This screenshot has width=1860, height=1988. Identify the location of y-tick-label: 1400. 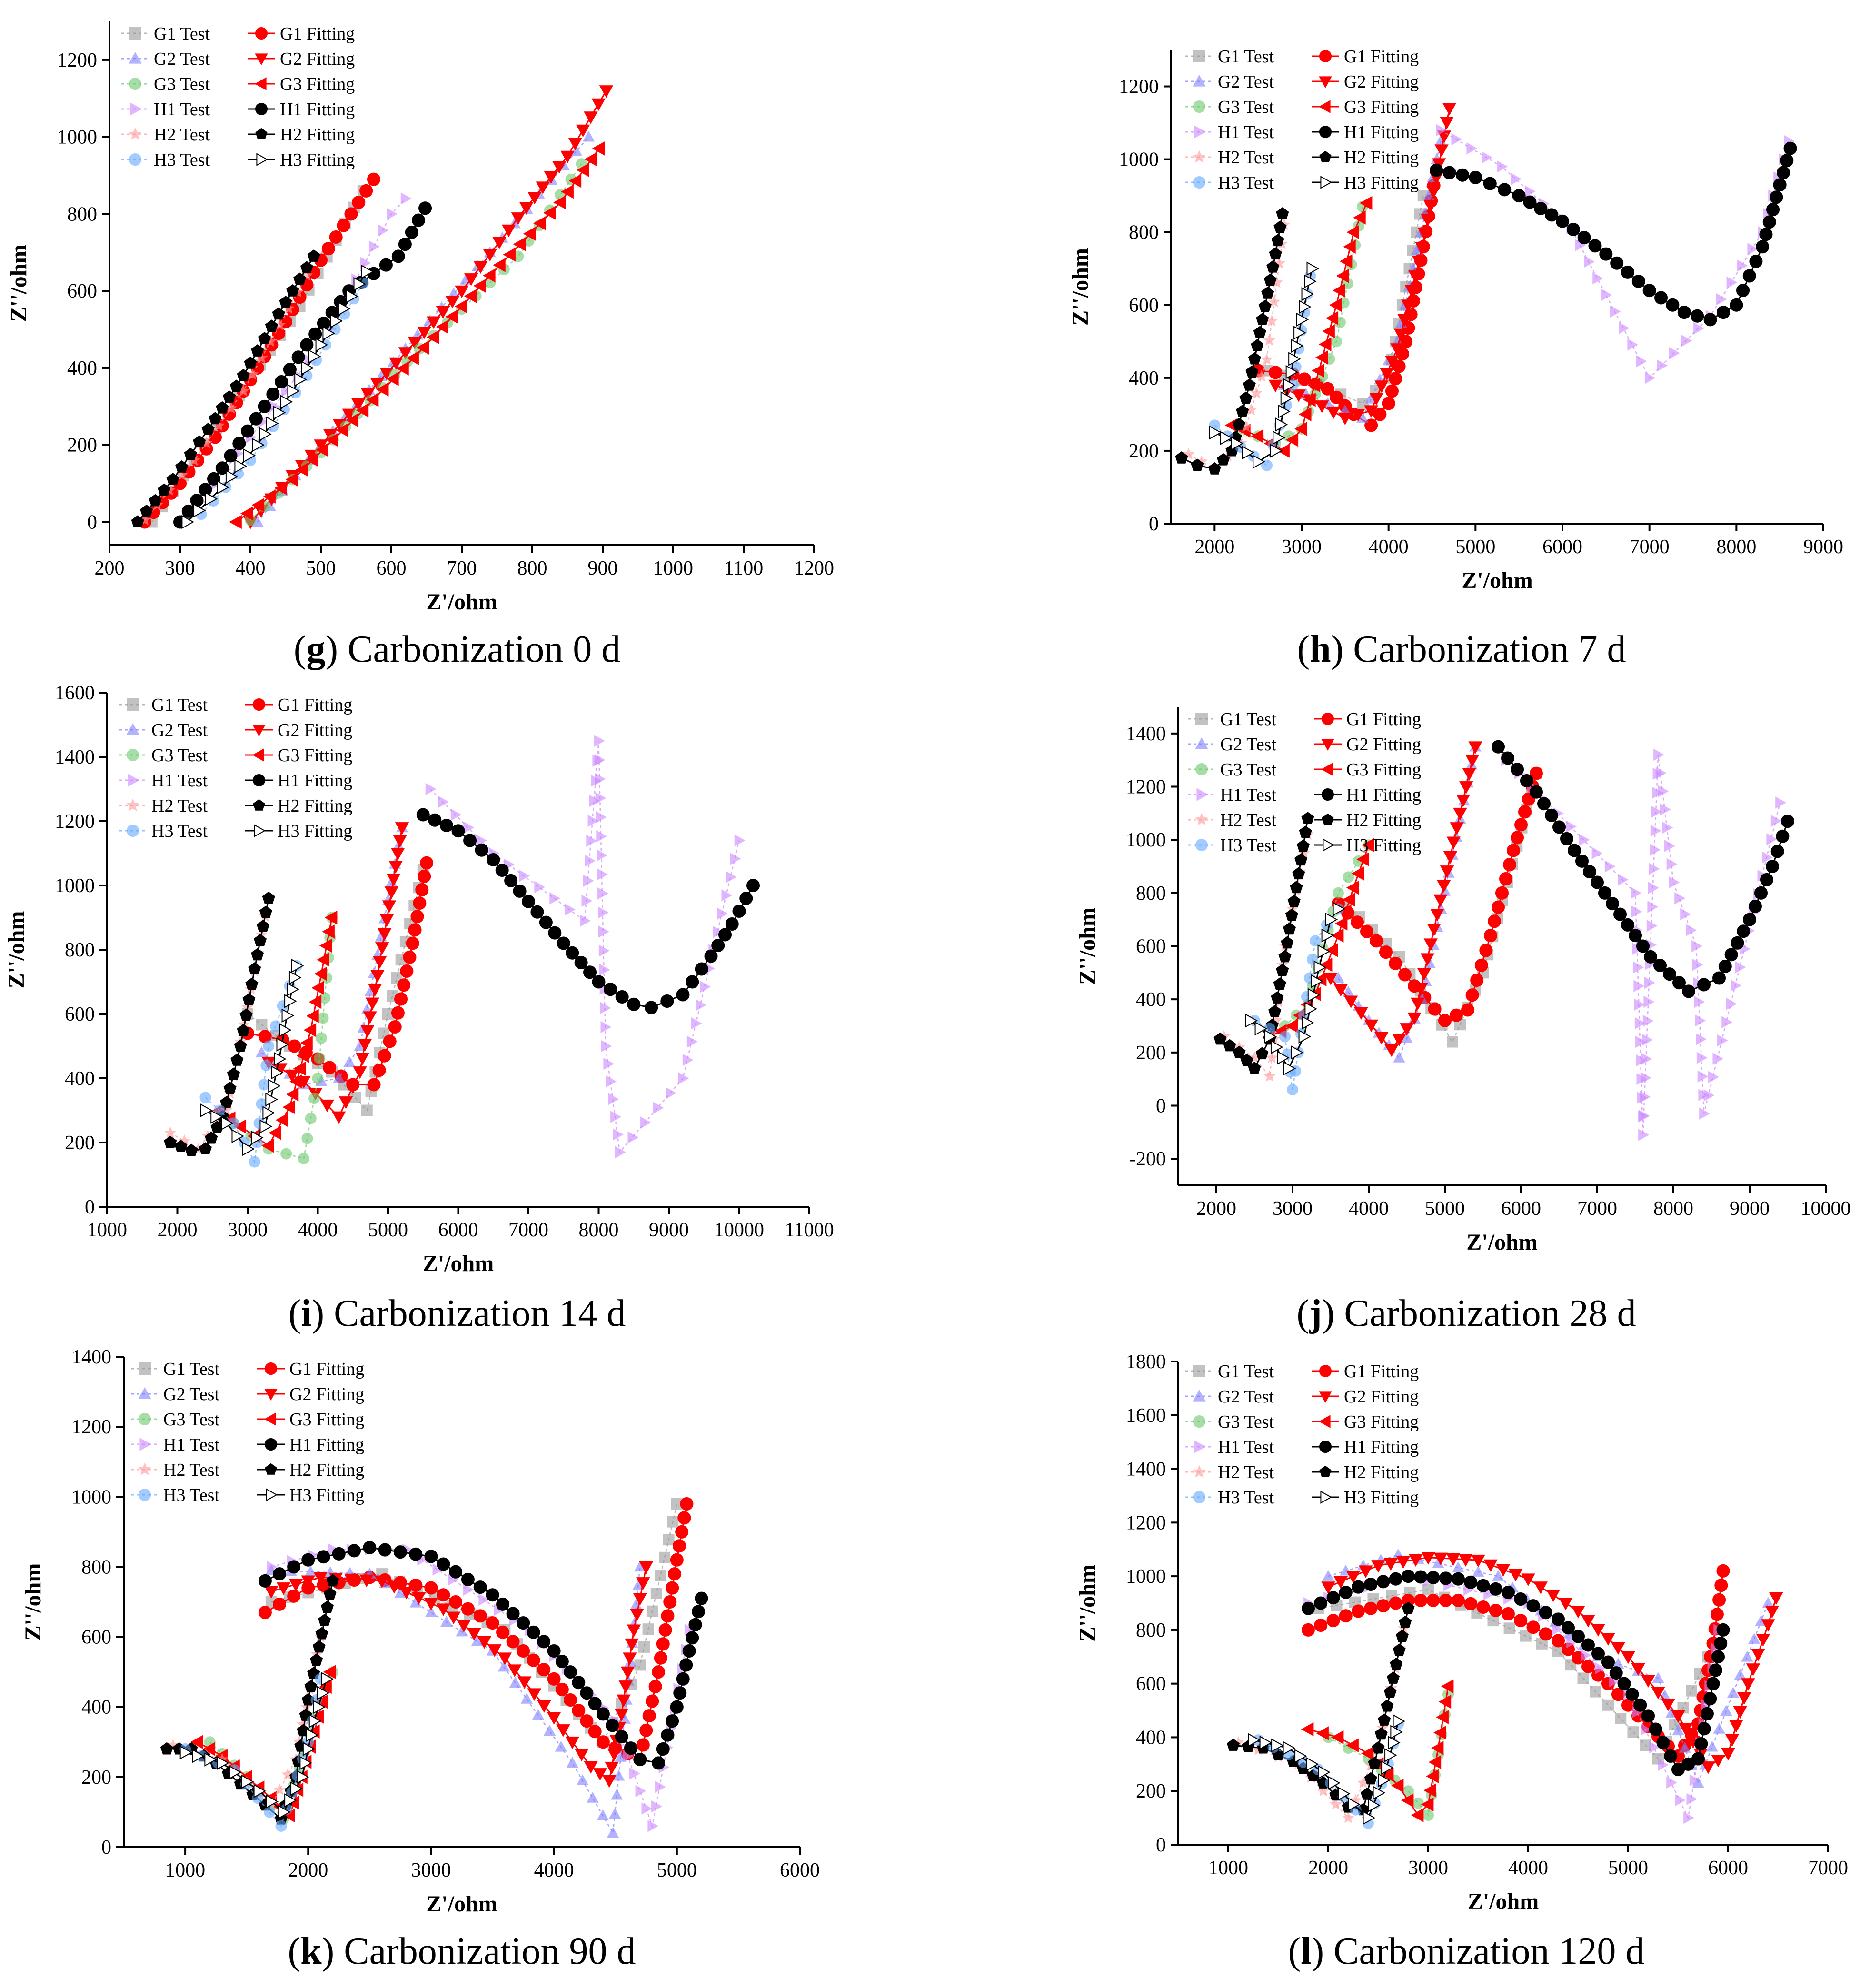
(75, 757).